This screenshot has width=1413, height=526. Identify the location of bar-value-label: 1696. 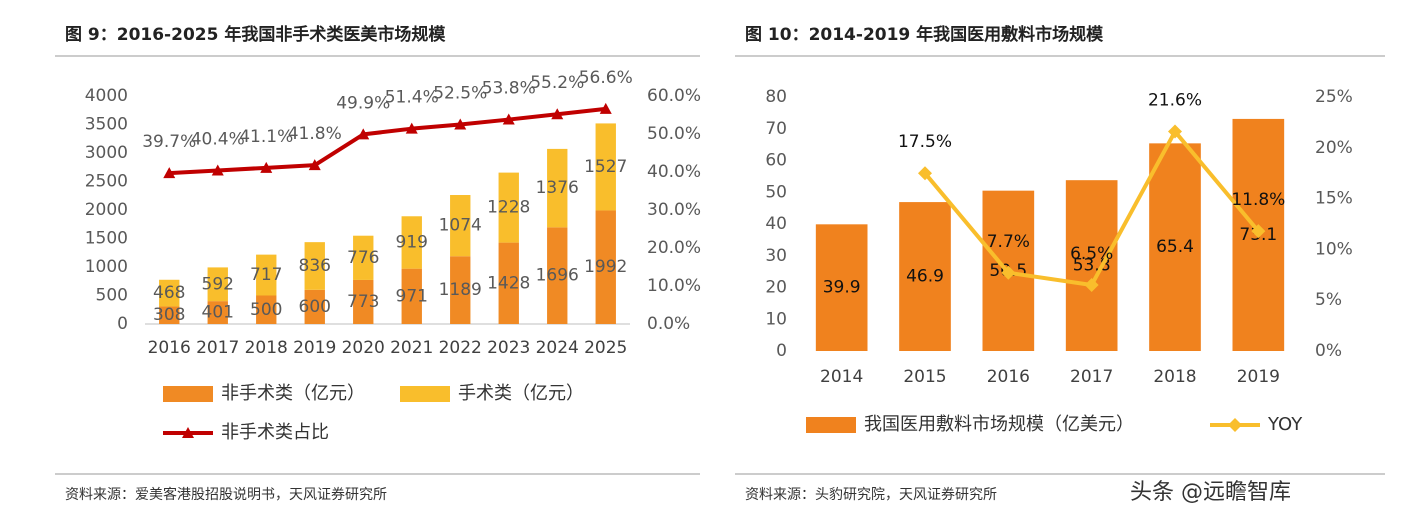
(557, 276).